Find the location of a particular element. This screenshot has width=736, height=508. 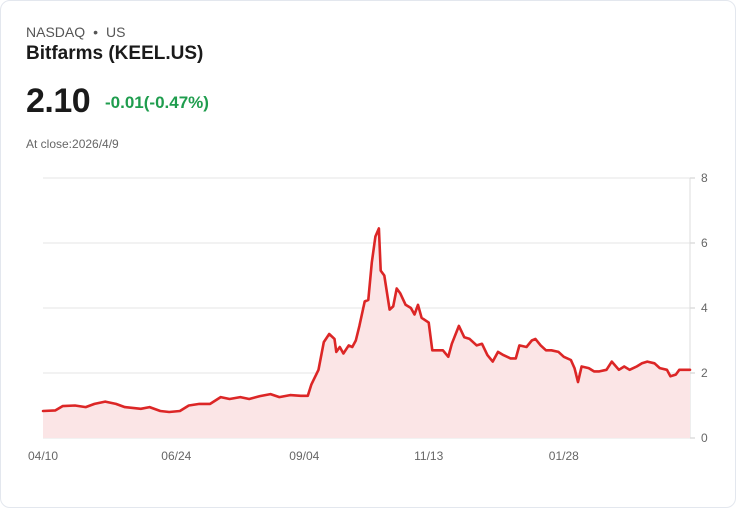

y-tick-label: 6 is located at coordinates (704, 243).